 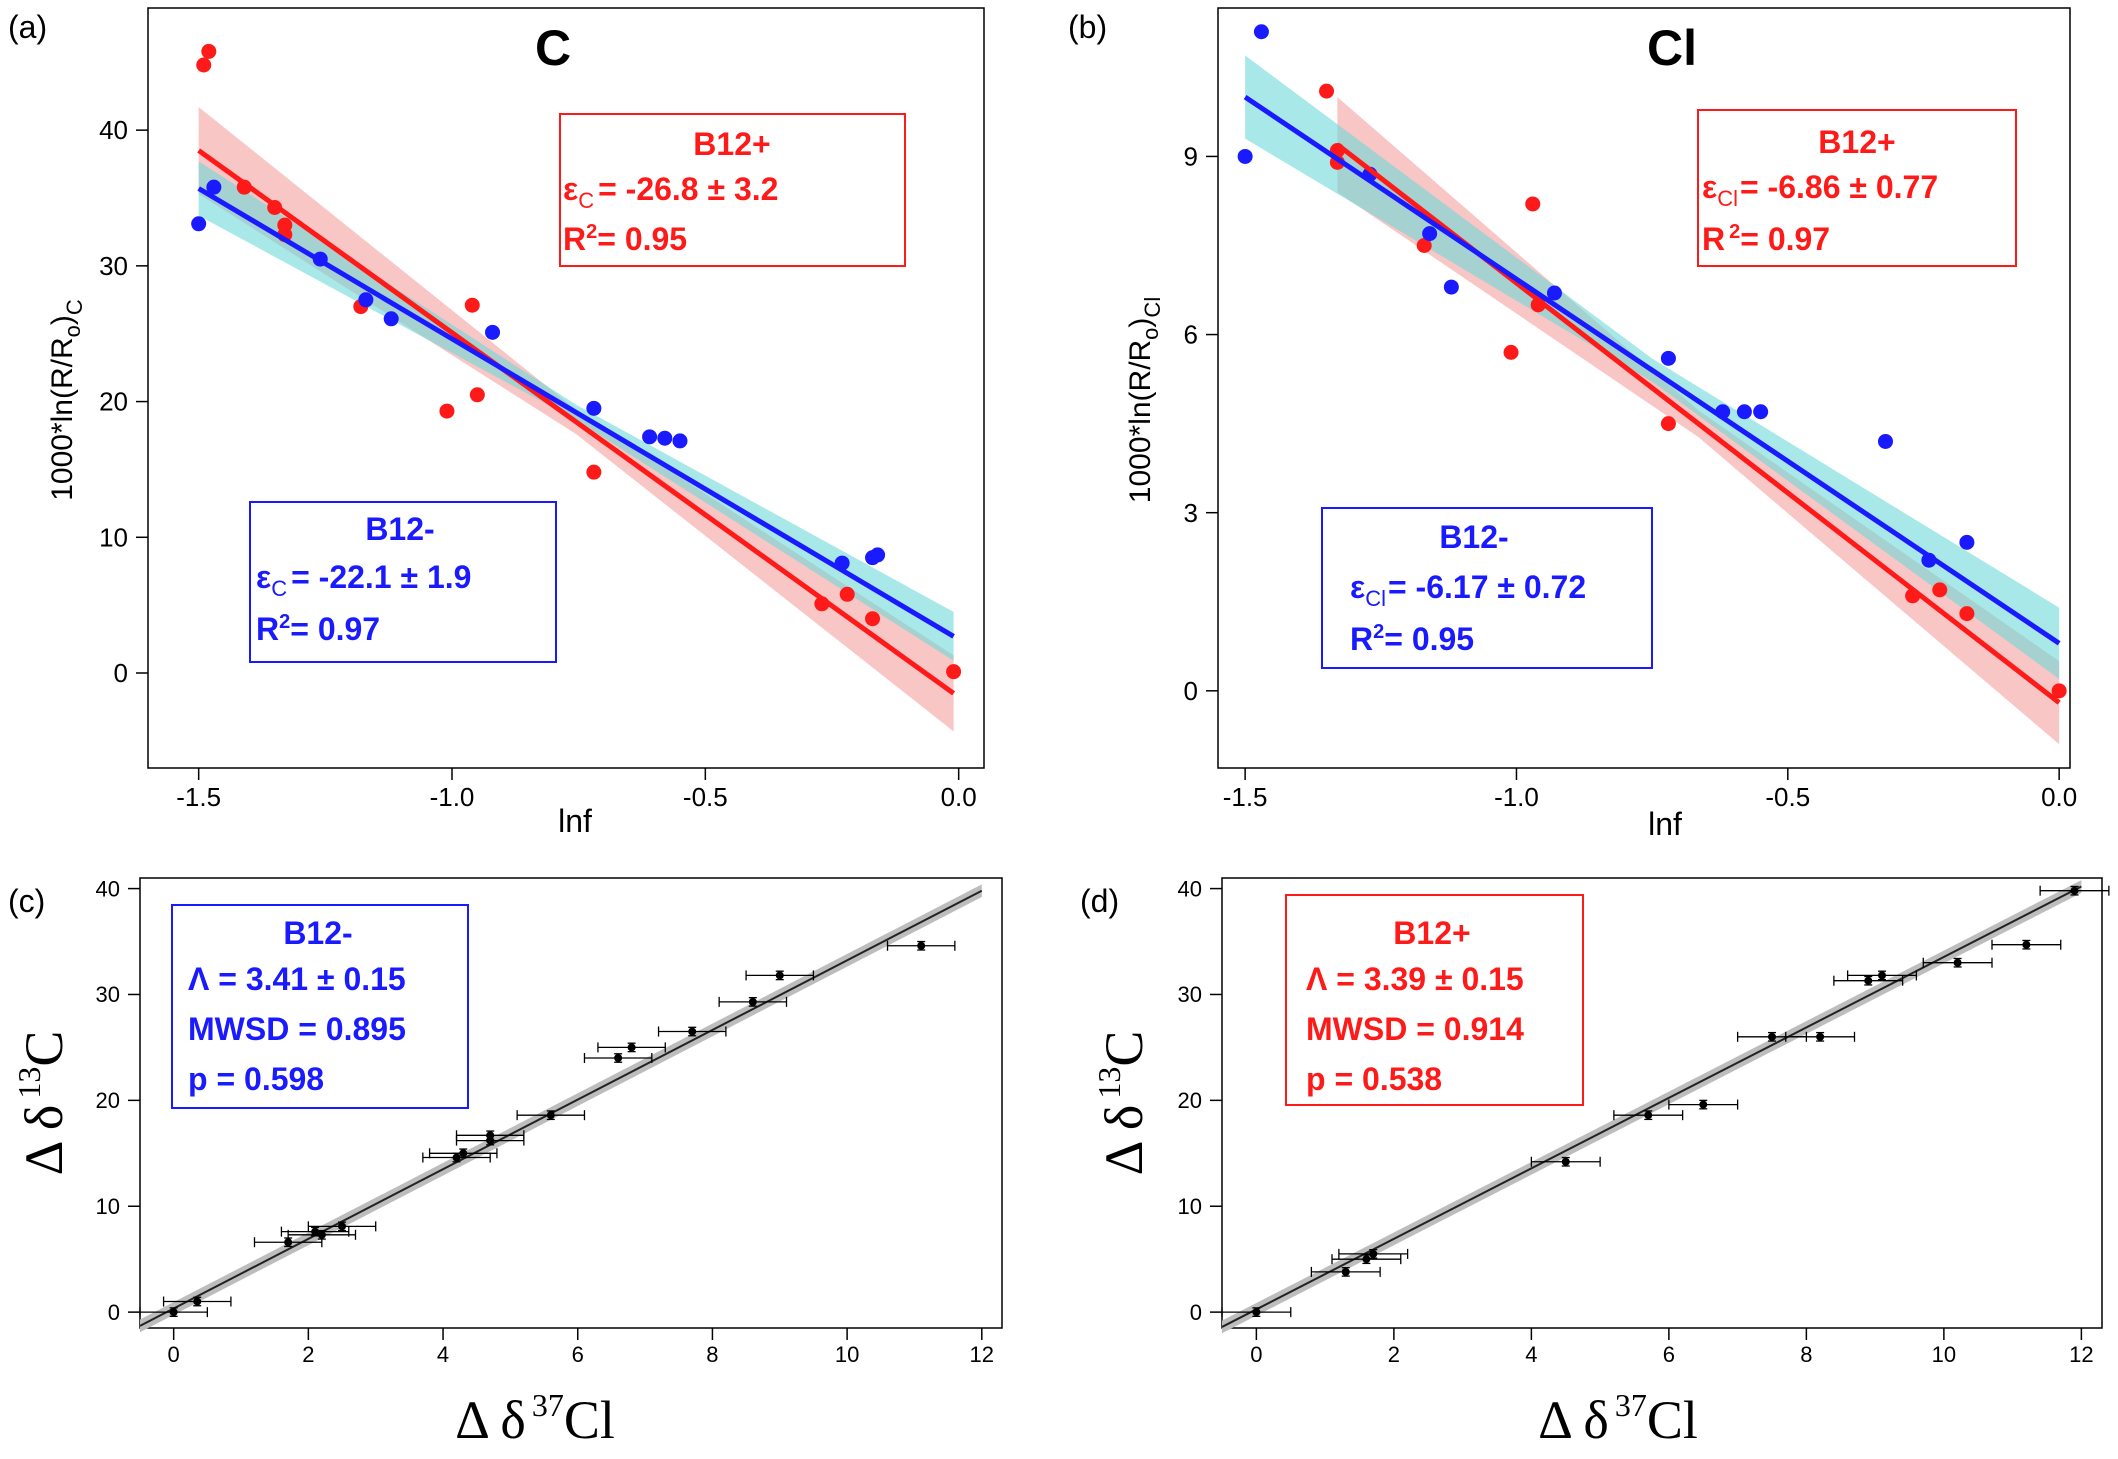 What do you see at coordinates (1618, 1418) in the screenshot?
I see `panel-d-xlabel: Δ δ 37Cl` at bounding box center [1618, 1418].